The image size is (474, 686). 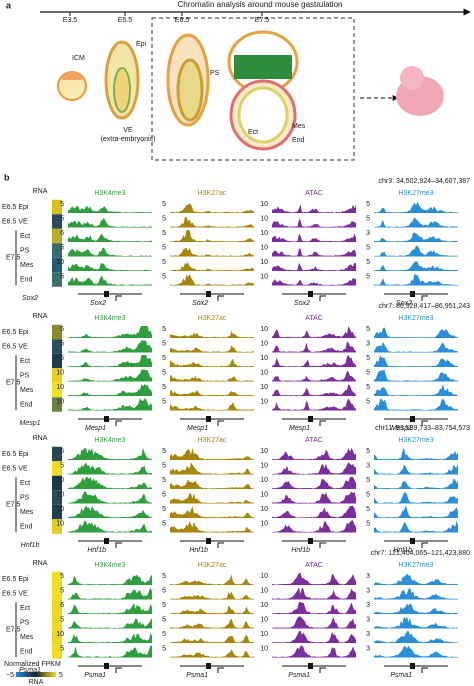 I want to click on row-label: End, so click(x=26, y=651).